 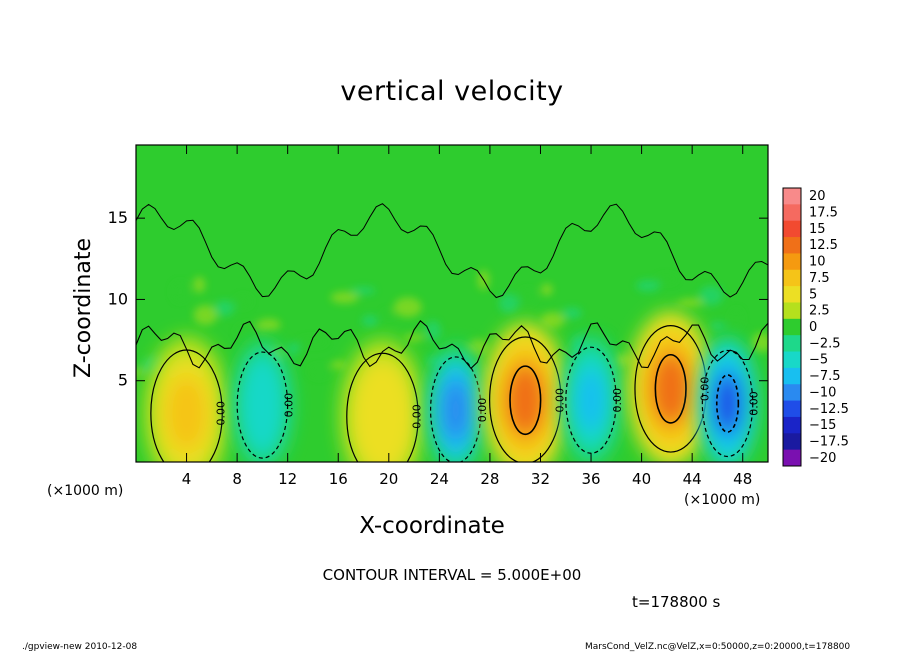 What do you see at coordinates (85, 491) in the screenshot?
I see `x-unit-label-left: (×1000 m)` at bounding box center [85, 491].